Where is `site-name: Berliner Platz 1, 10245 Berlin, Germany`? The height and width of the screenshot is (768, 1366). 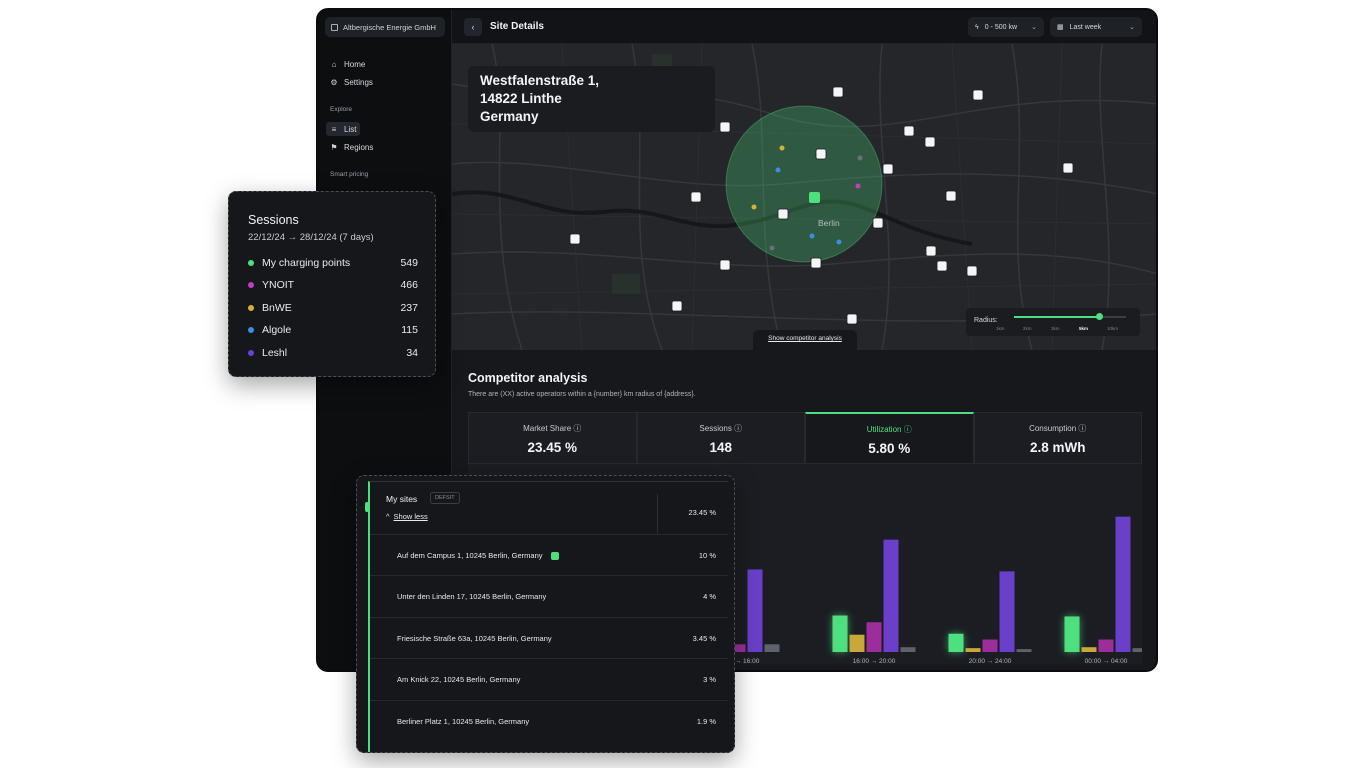
site-name: Berliner Platz 1, 10245 Berlin, Germany is located at coordinates (463, 721).